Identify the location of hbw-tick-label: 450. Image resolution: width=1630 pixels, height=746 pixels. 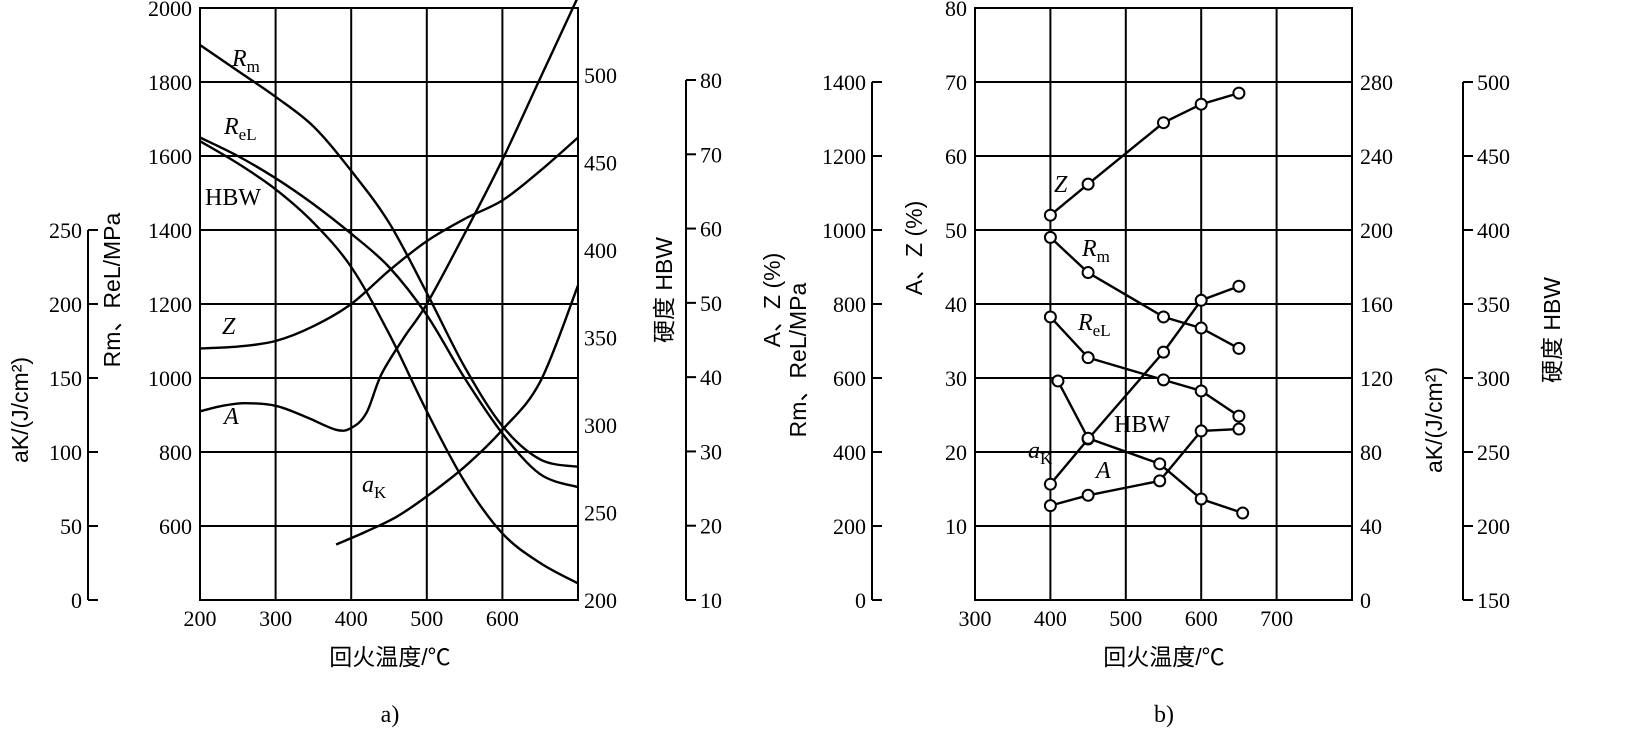
(600, 163).